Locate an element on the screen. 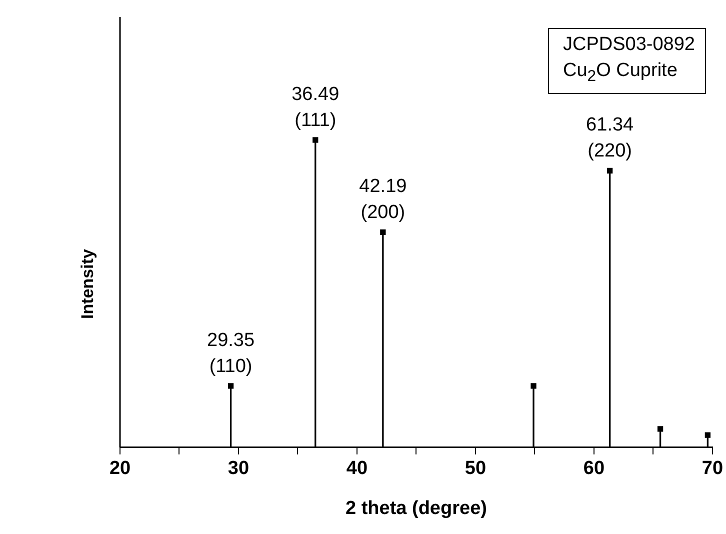  x-tick-label: 60 is located at coordinates (594, 469).